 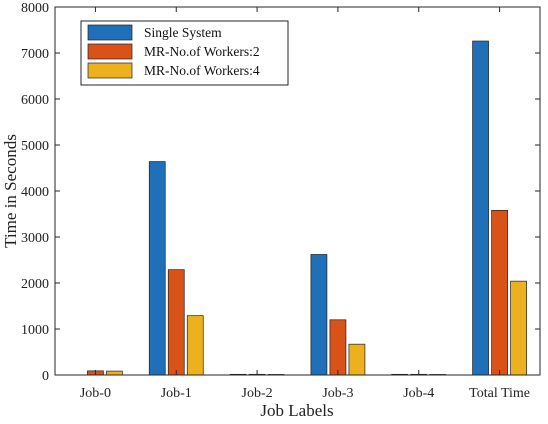 I want to click on bar-total-time-single-system, so click(x=480, y=208).